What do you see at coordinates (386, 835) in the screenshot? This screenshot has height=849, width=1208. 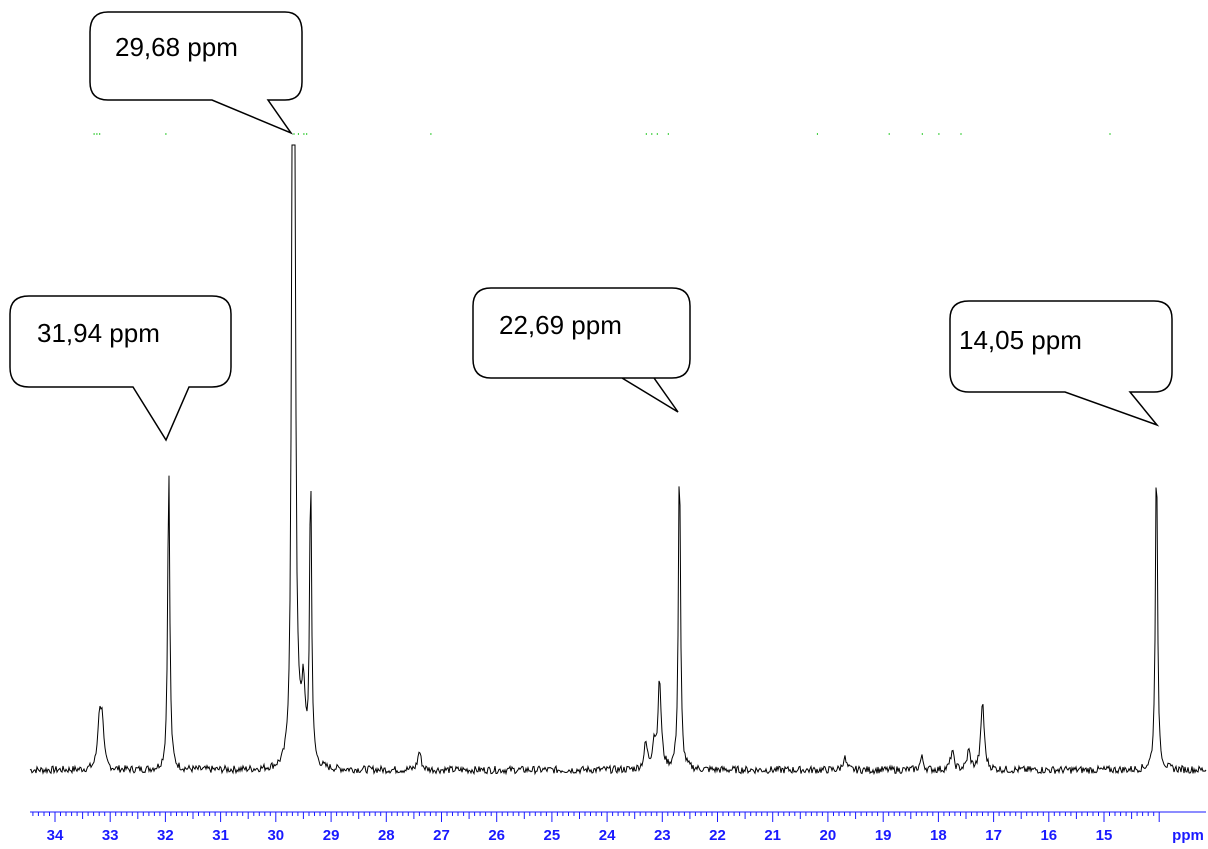 I see `x-tick-label: 28` at bounding box center [386, 835].